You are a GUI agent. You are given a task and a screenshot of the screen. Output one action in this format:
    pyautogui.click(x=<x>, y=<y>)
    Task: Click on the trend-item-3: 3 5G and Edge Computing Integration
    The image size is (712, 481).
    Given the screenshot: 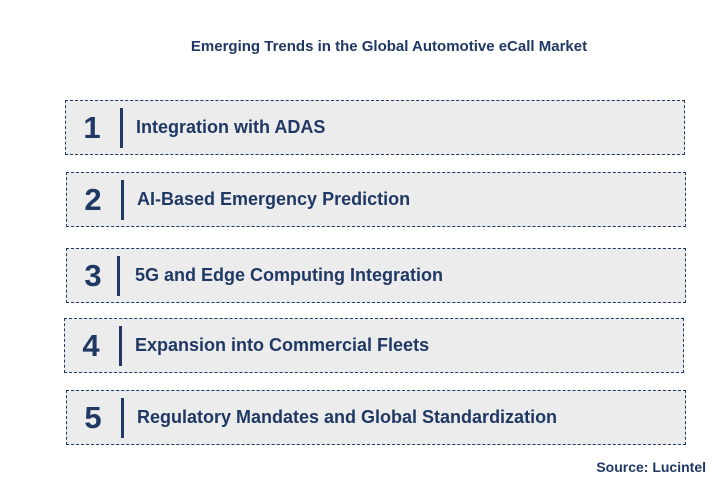 What is the action you would take?
    pyautogui.click(x=376, y=275)
    